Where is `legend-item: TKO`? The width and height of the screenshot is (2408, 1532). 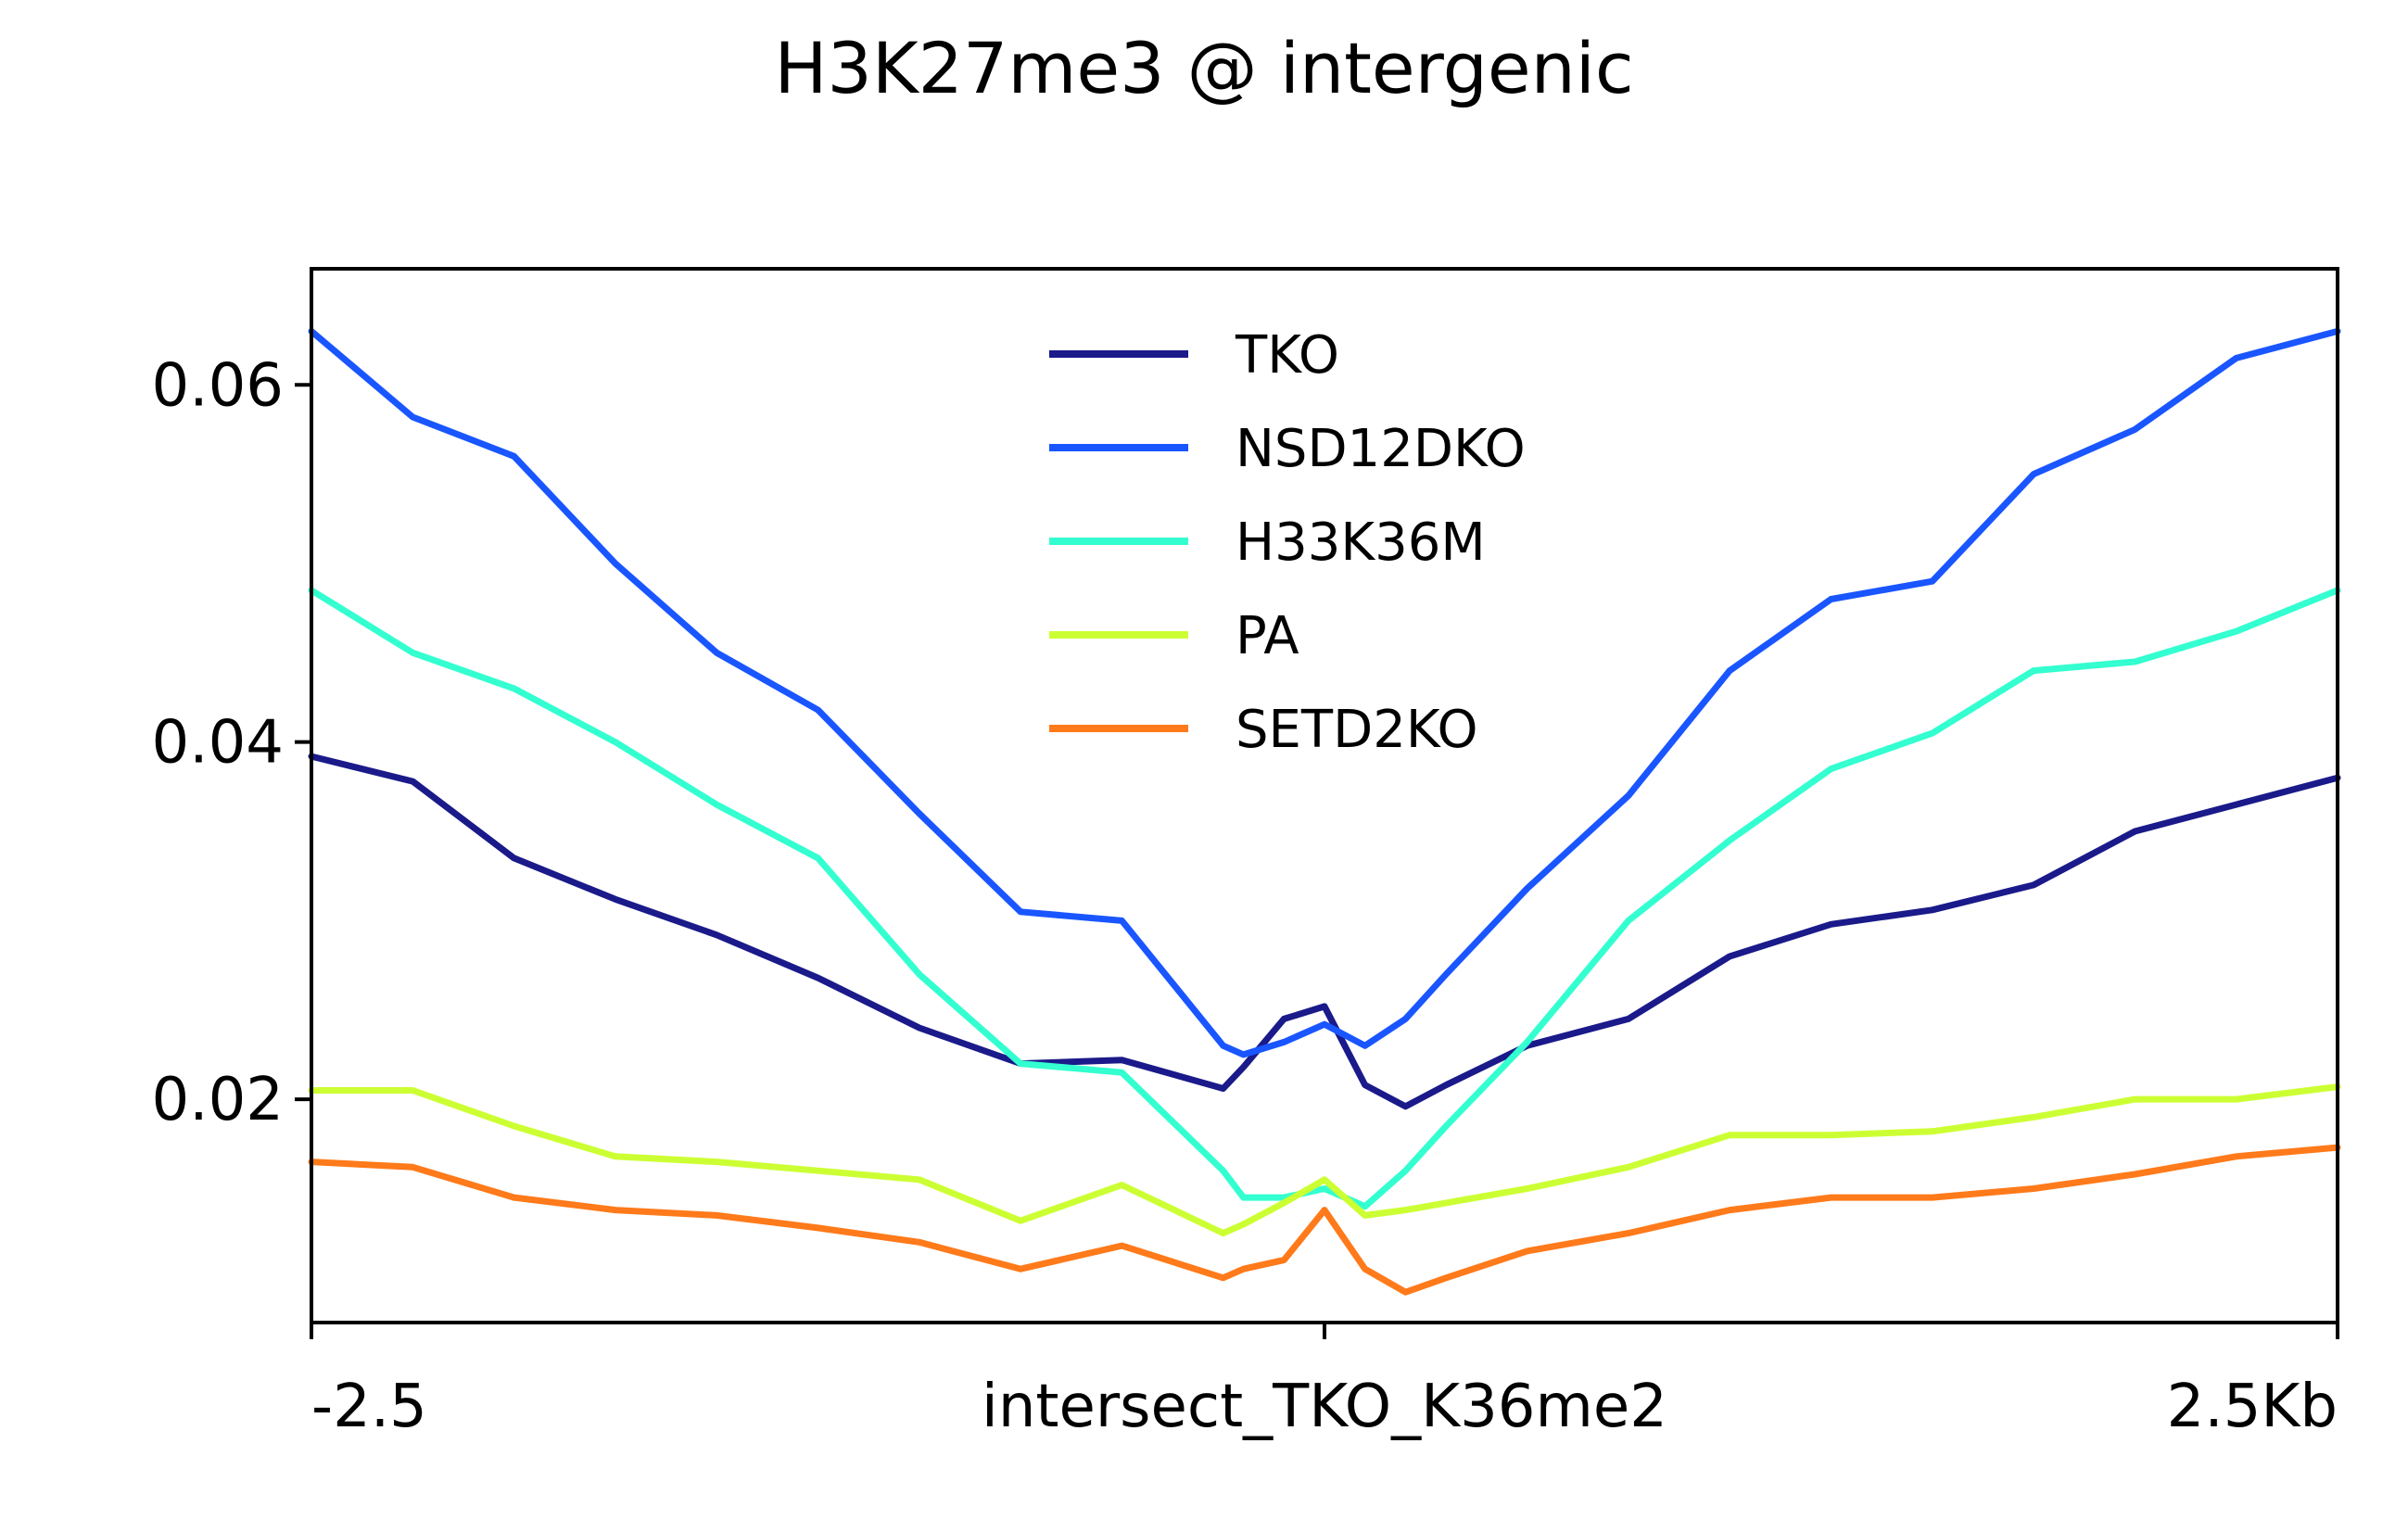
legend-item: TKO is located at coordinates (1194, 356).